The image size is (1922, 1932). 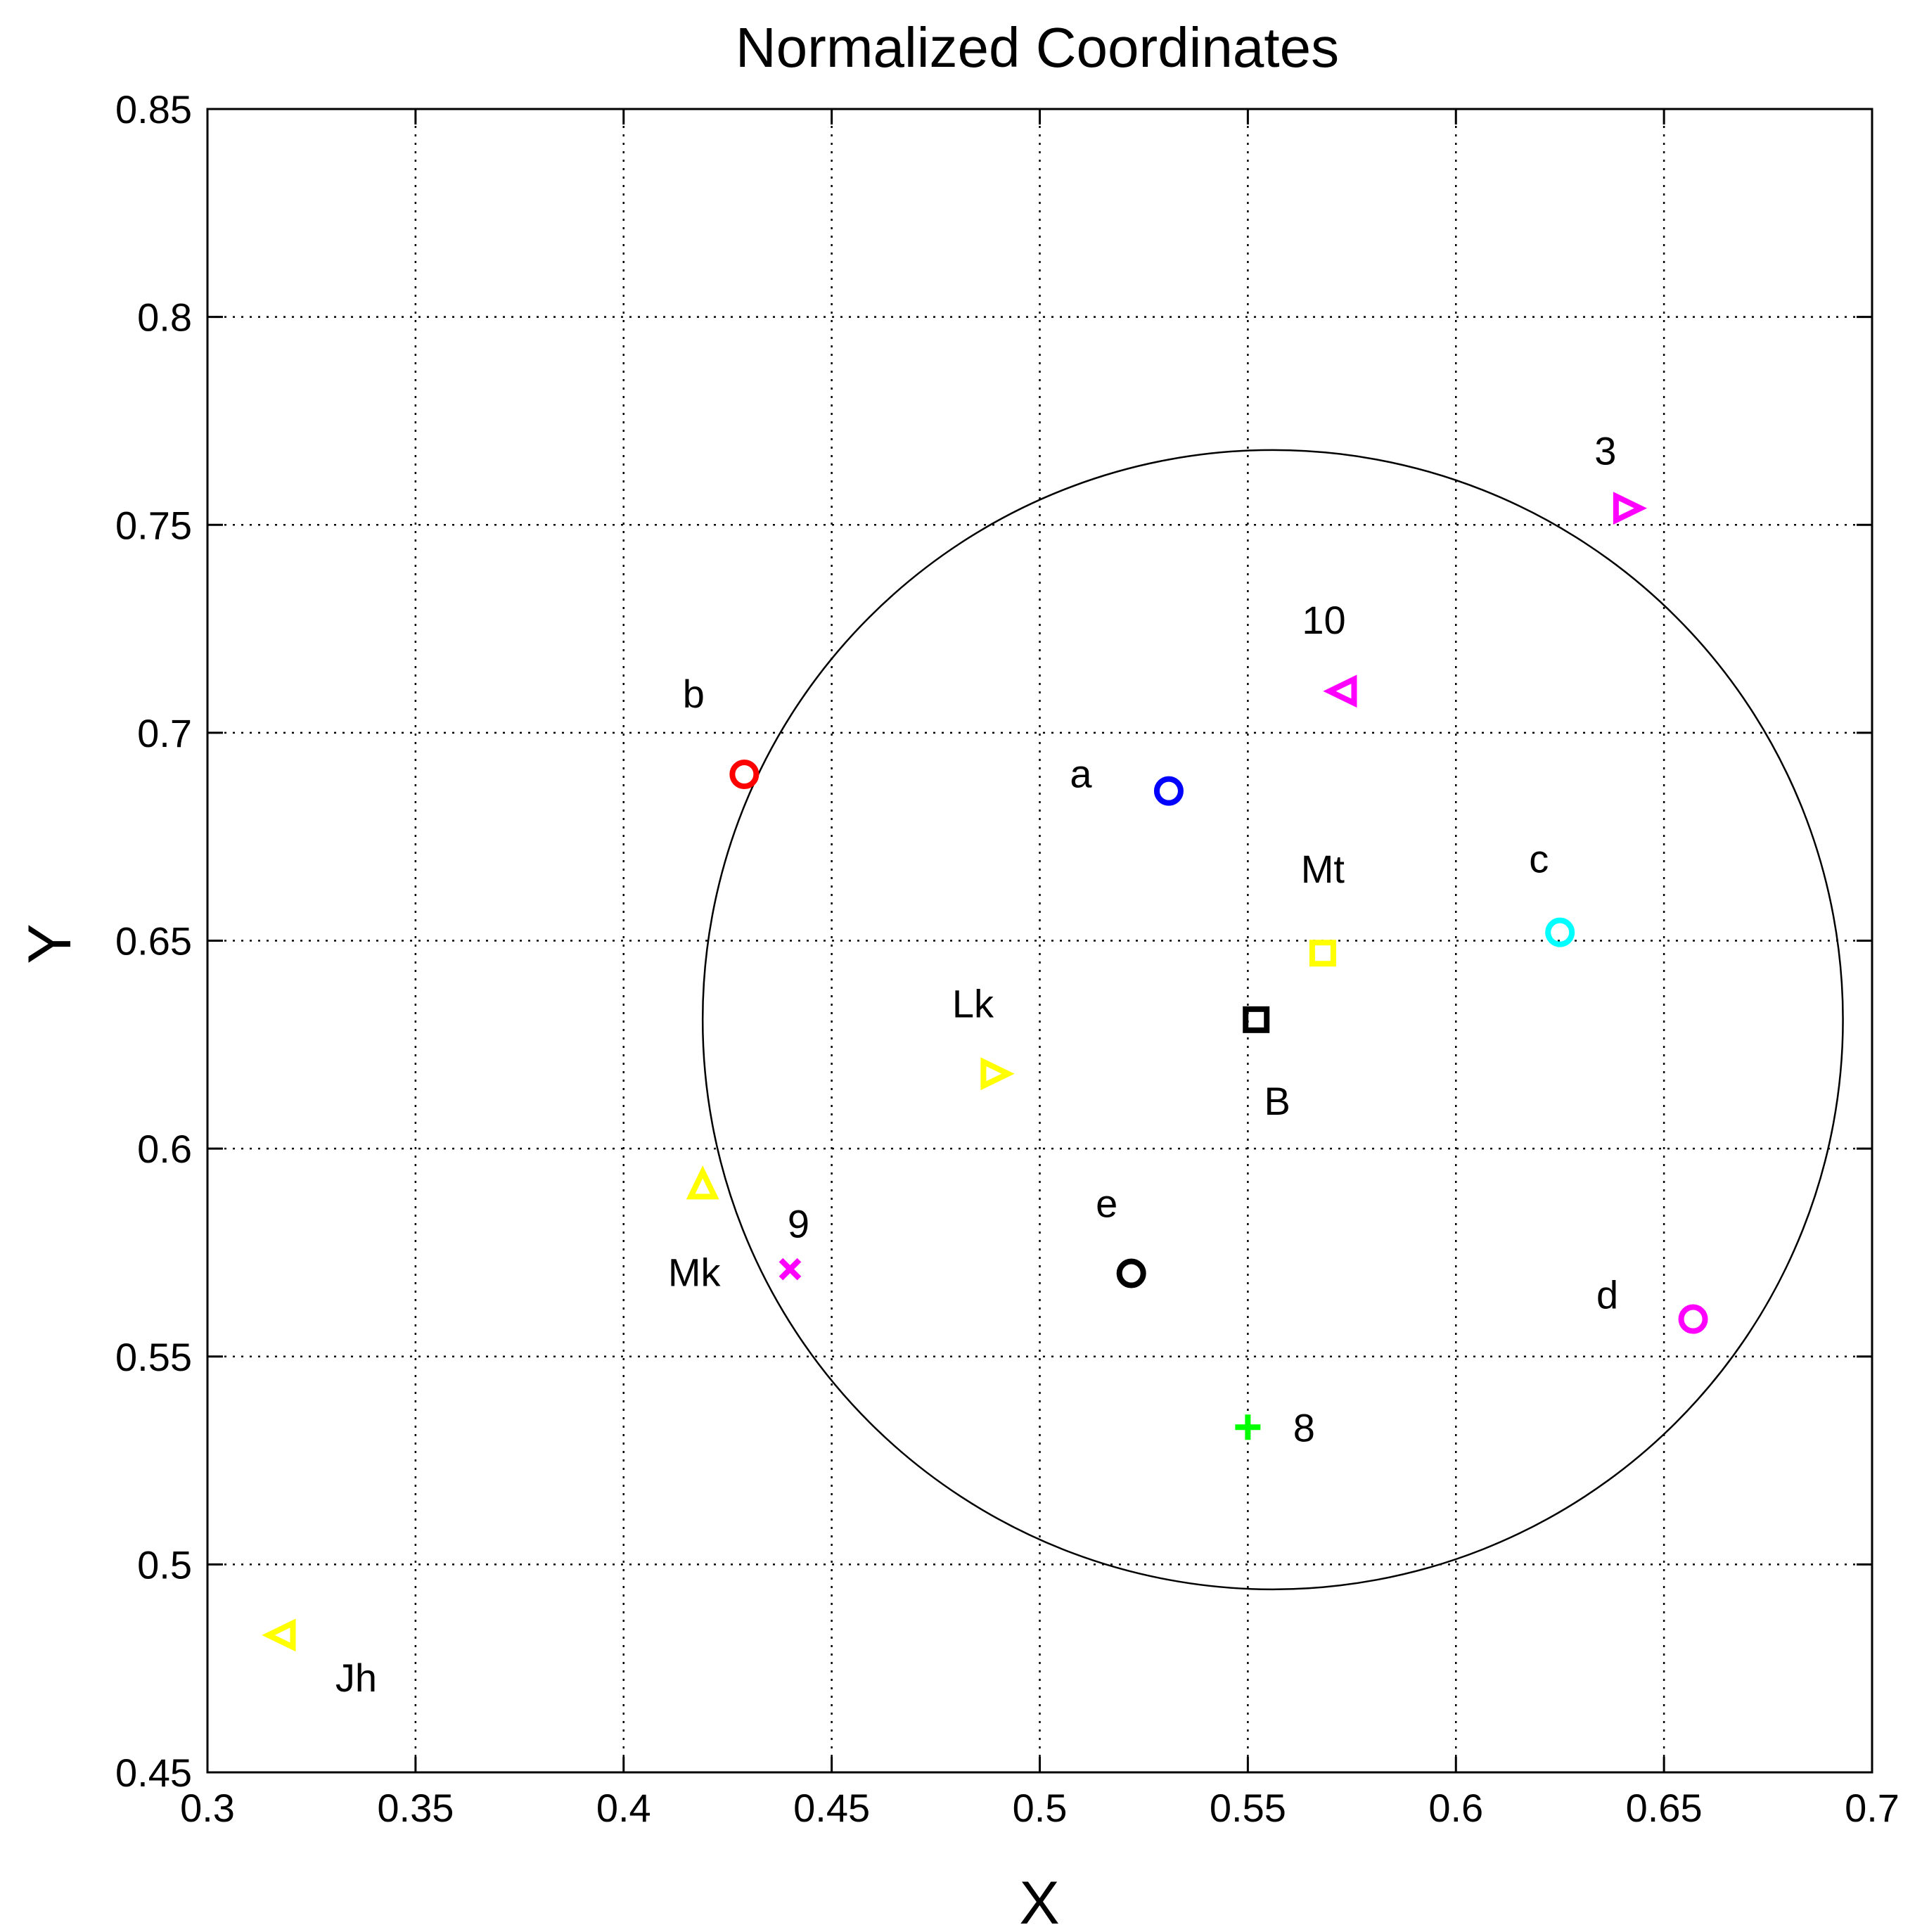 I want to click on x-tick-label: 0.5, so click(x=1040, y=1808).